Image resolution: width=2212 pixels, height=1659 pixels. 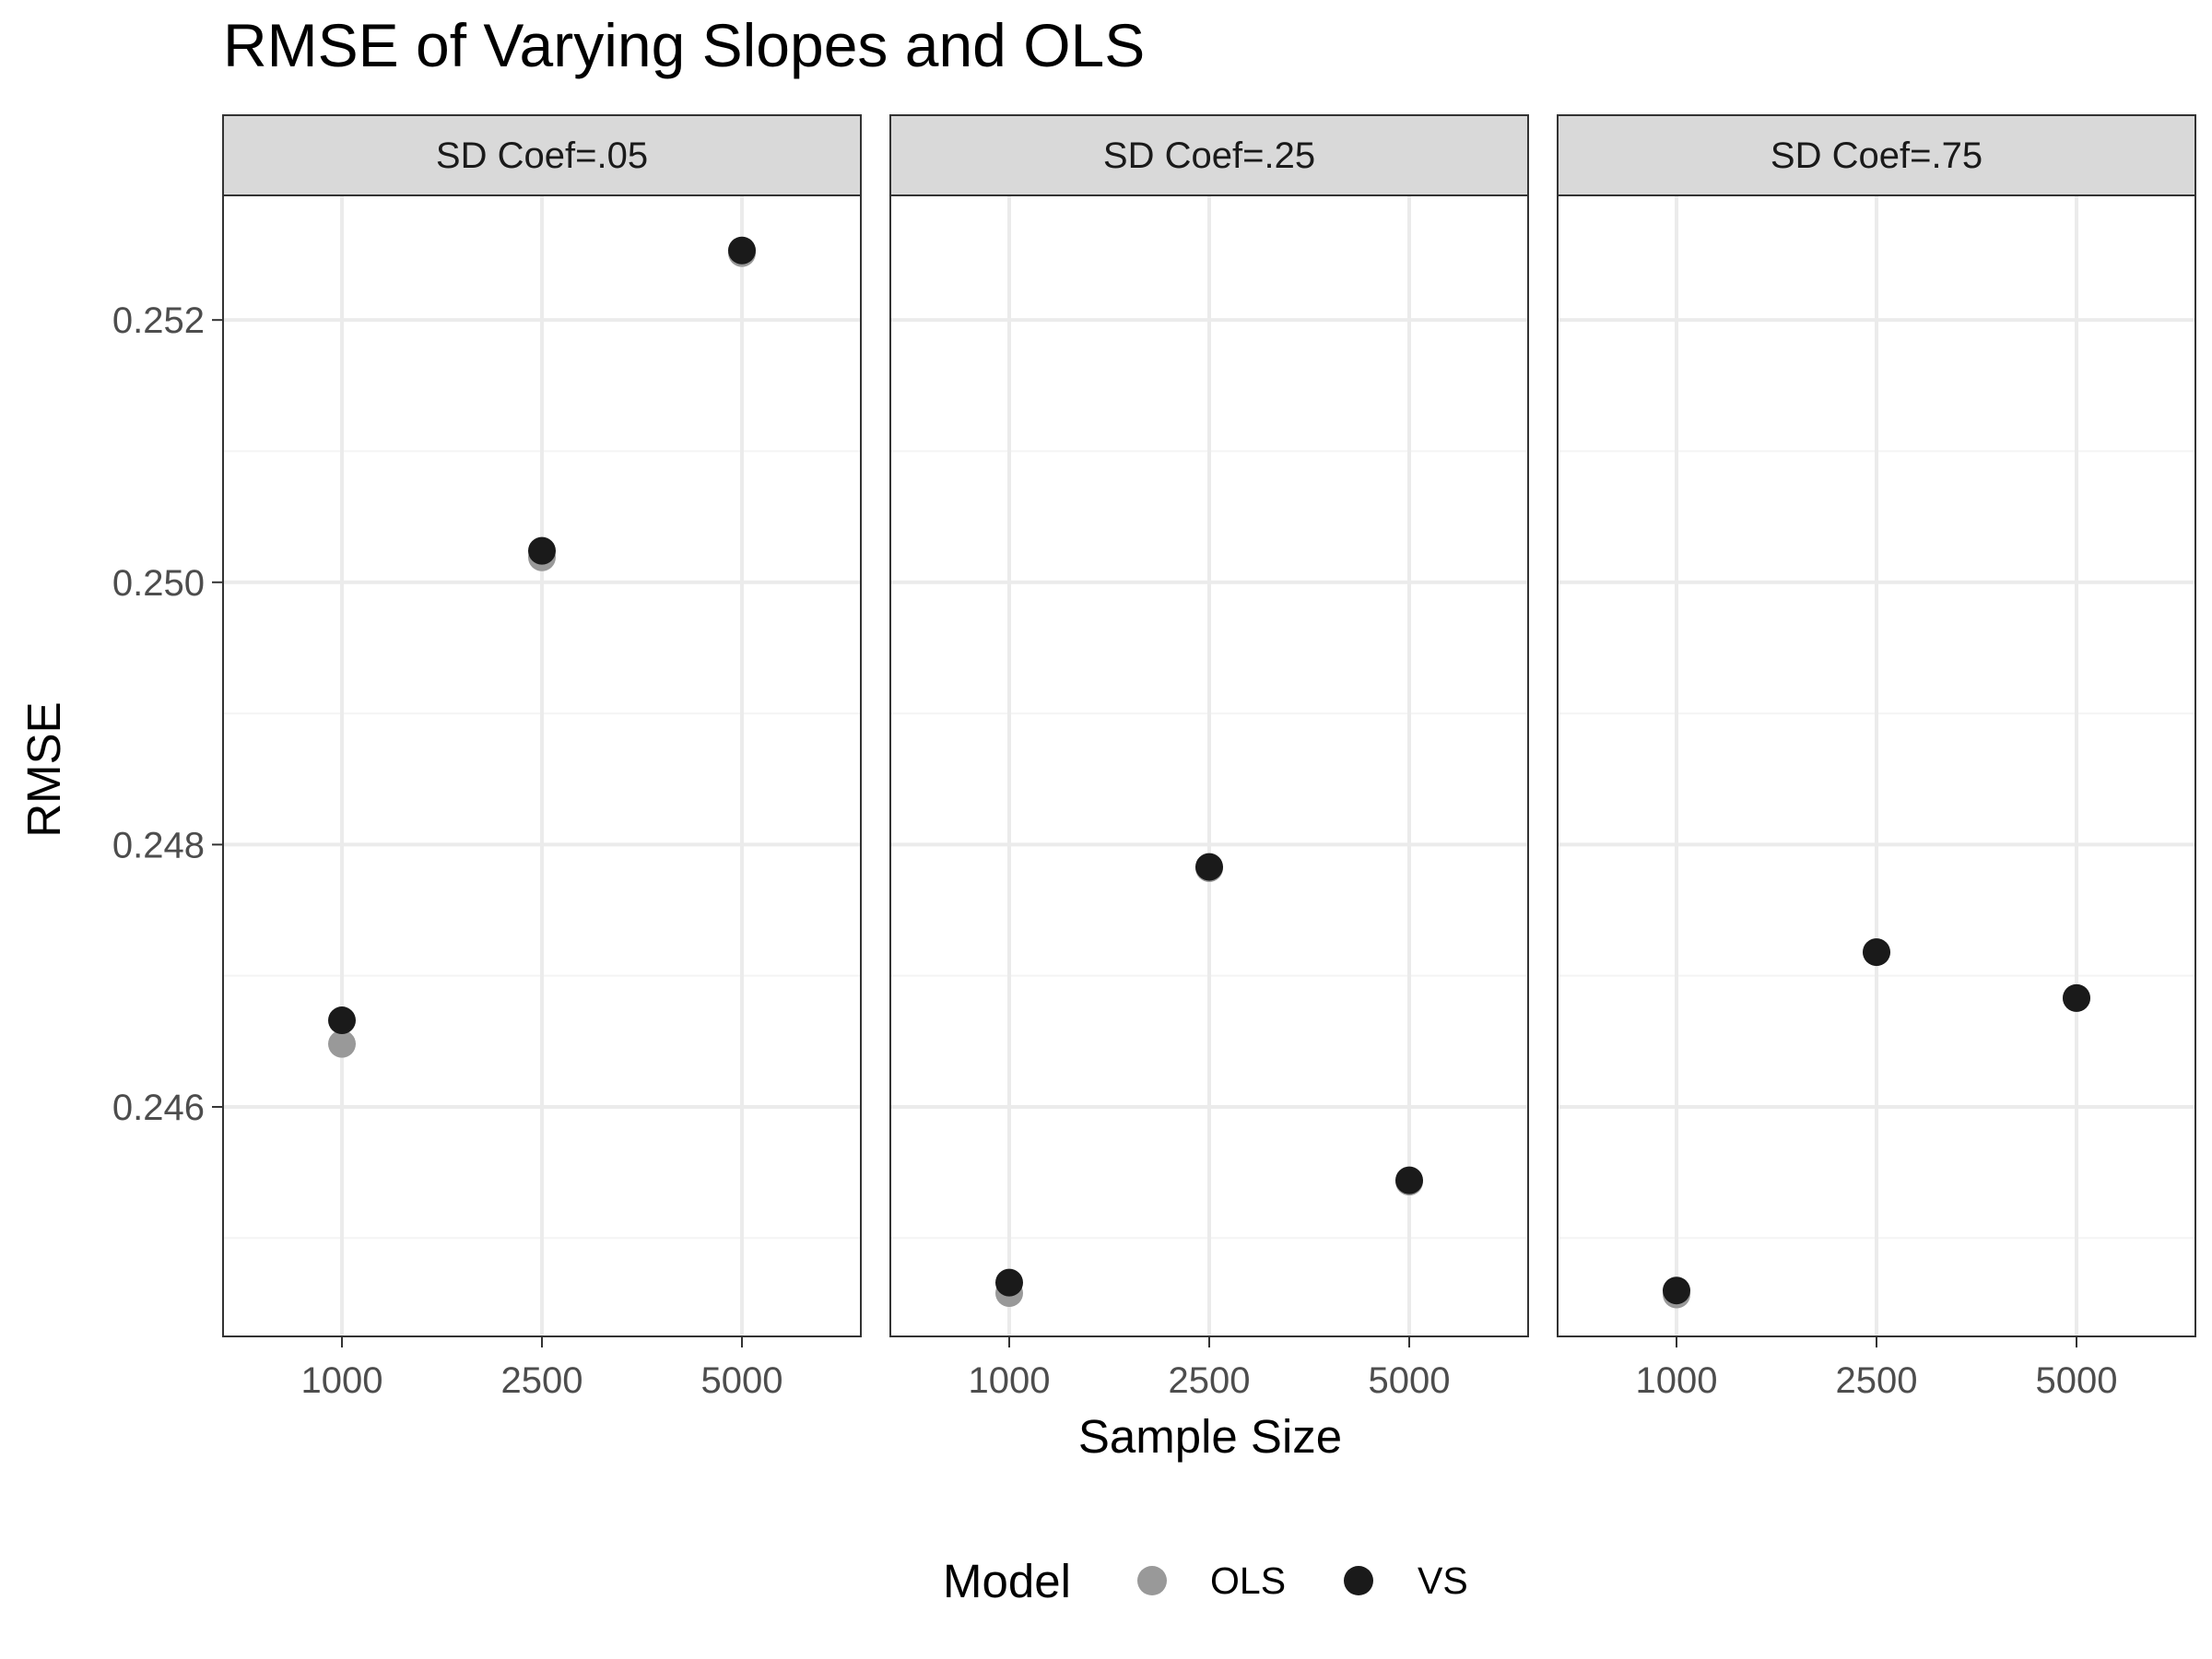 I want to click on chart-title: RMSE of Varying Slopes and OLS, so click(x=684, y=45).